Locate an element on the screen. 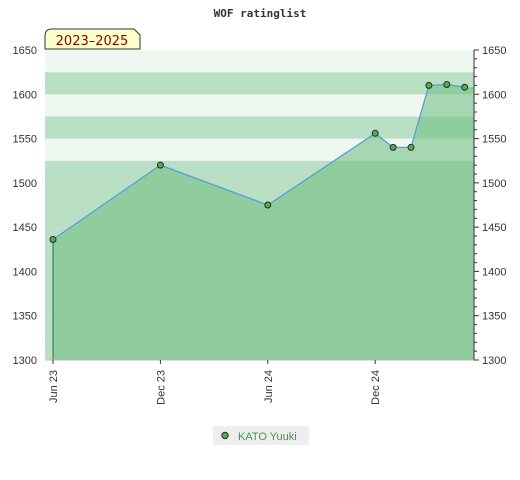 This screenshot has width=520, height=480. y-tick-label-left: 1300 is located at coordinates (25, 361).